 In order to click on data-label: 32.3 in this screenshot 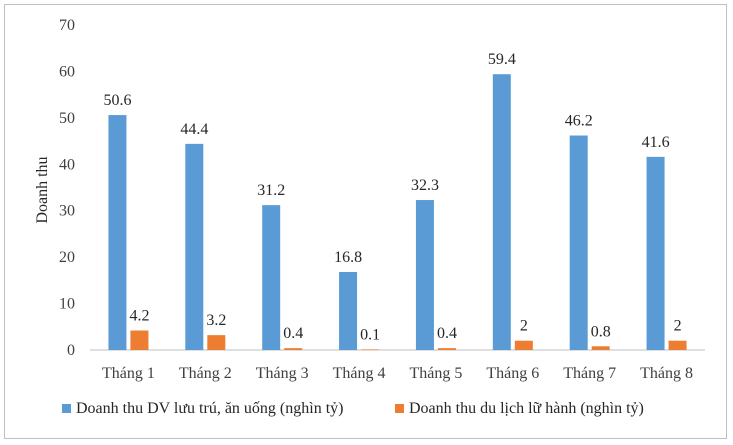, I will do `click(425, 185)`.